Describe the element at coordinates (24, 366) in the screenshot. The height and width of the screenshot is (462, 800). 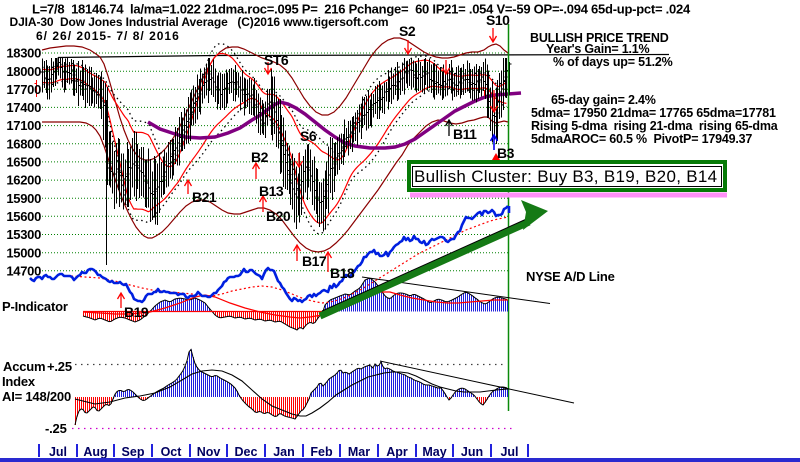
I see `svg-text: Accum` at that location.